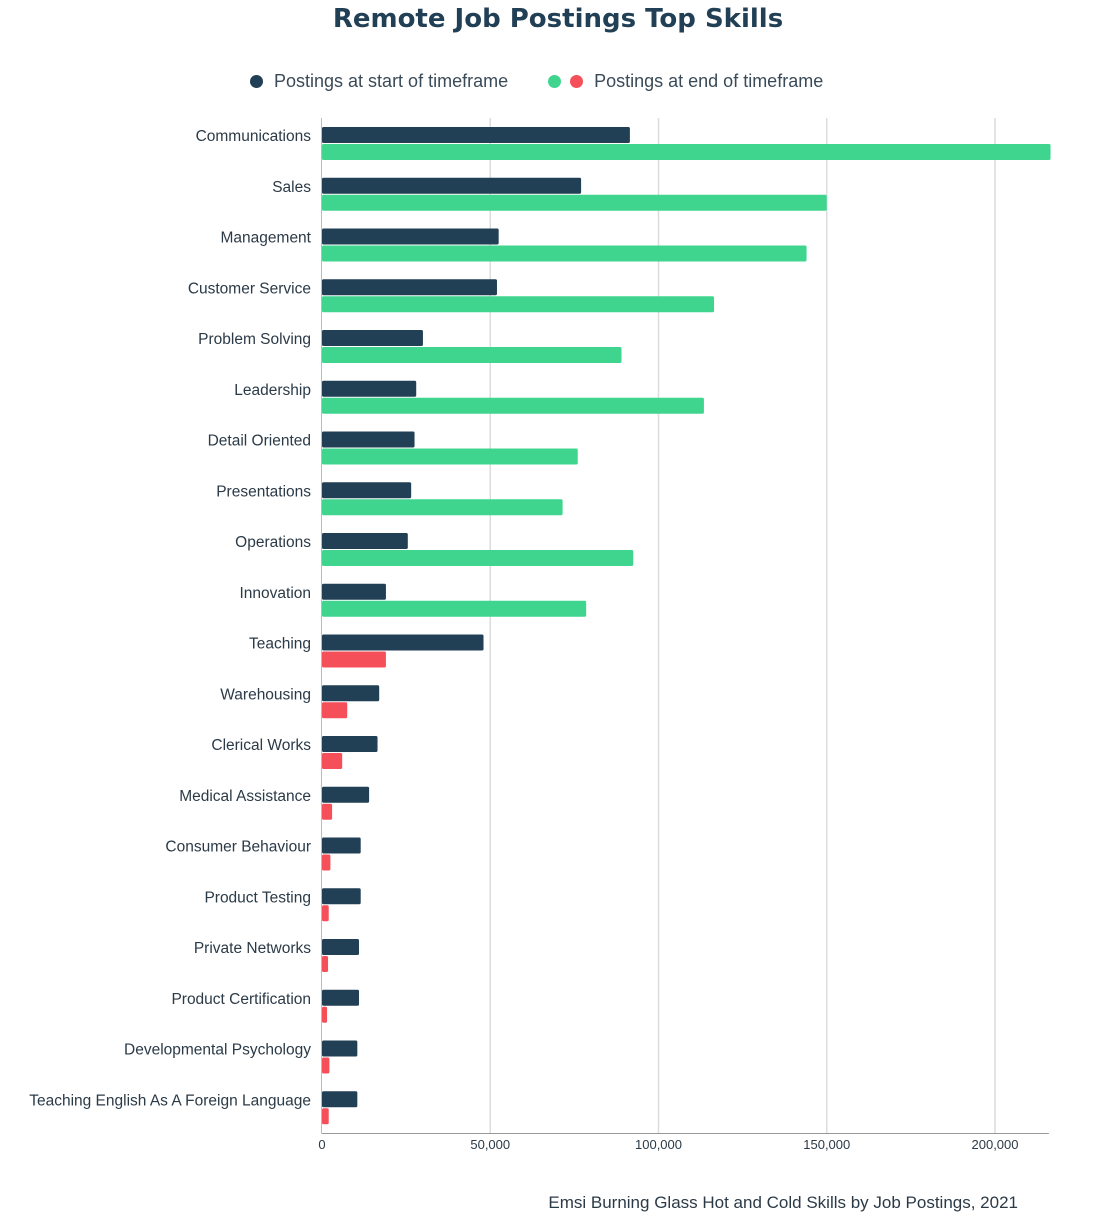 This screenshot has height=1226, width=1116. What do you see at coordinates (272, 390) in the screenshot?
I see `category-label-5: Leadership` at bounding box center [272, 390].